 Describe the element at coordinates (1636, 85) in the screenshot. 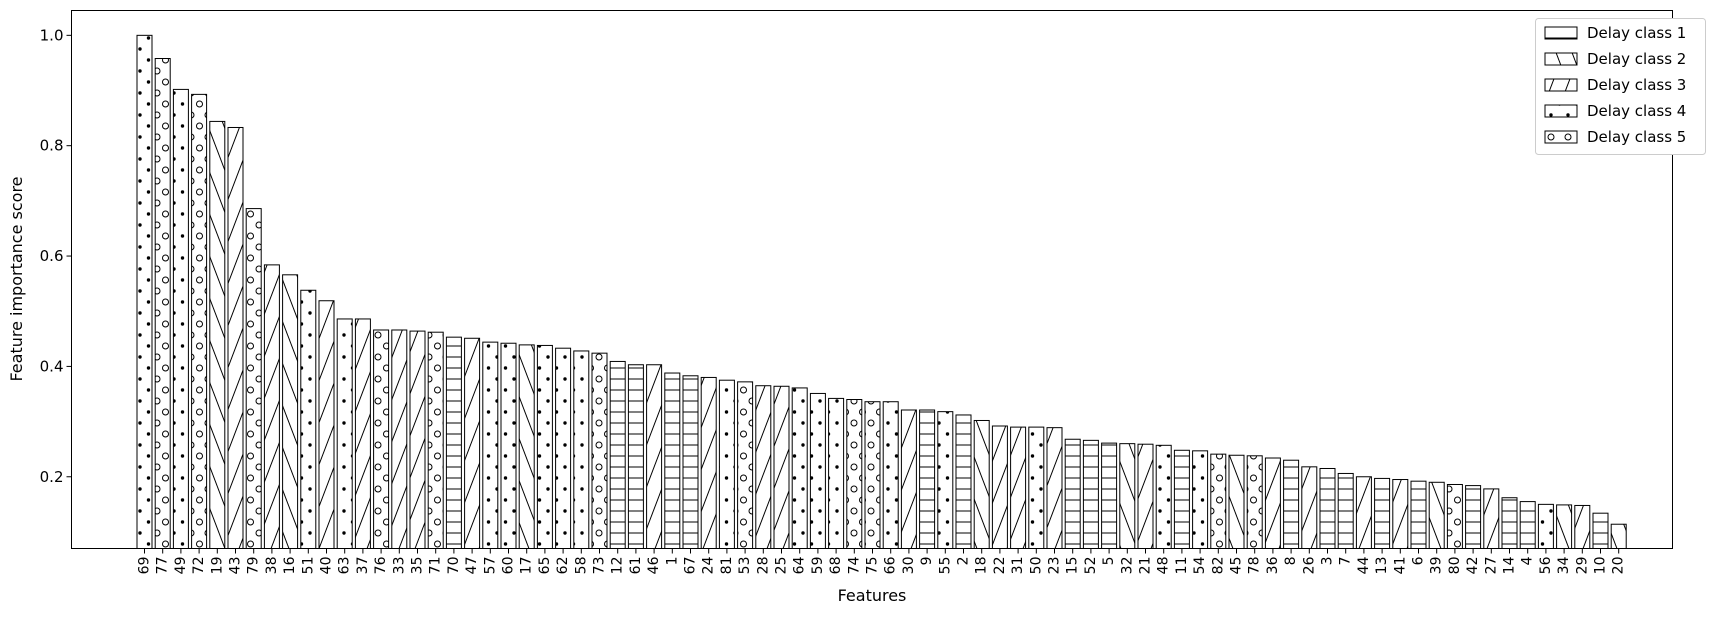

I see `legend-label: Delay class 3` at that location.